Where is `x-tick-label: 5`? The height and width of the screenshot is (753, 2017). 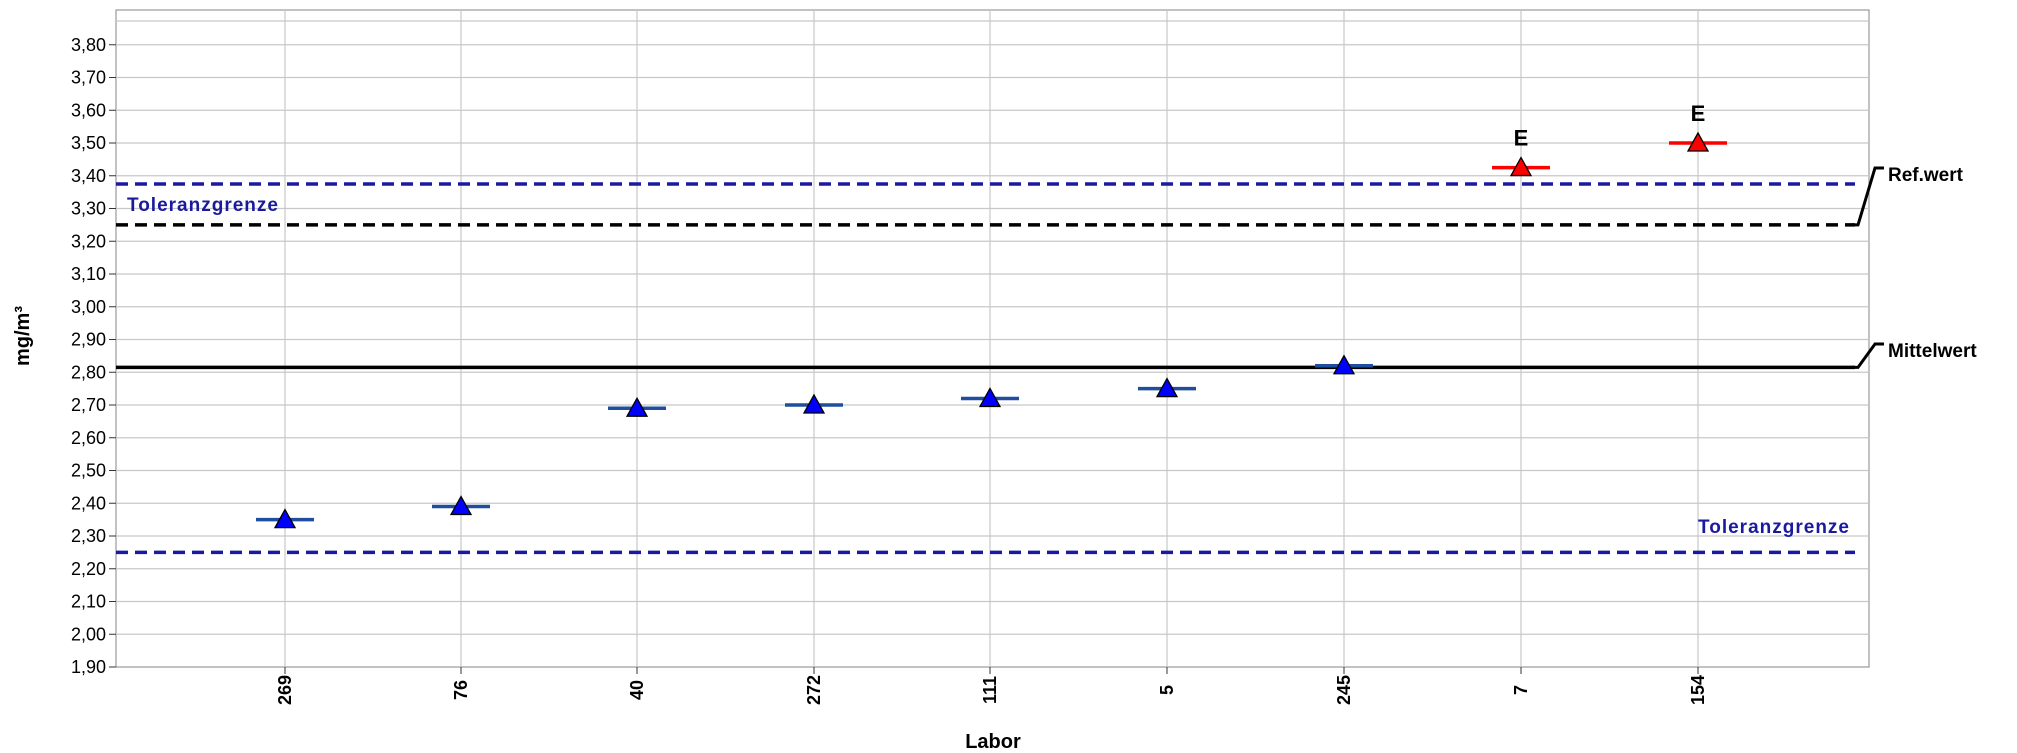
x-tick-label: 5 is located at coordinates (1167, 690).